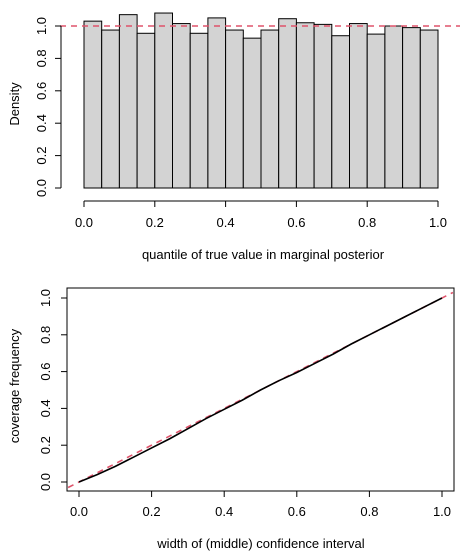 The width and height of the screenshot is (474, 559). I want to click on coverage-x-axis: 0.0 0.2 0.4 0.6 0.8 1.0, so click(260, 505).